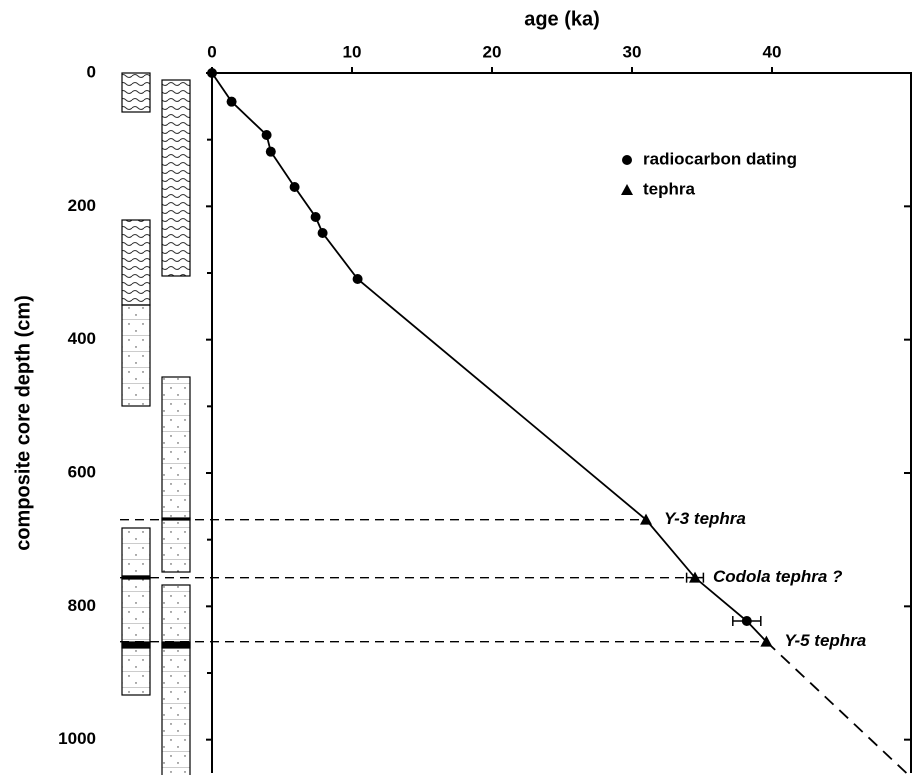 This screenshot has height=775, width=912. What do you see at coordinates (562, 19) in the screenshot?
I see `x-axis-label: age (ka)` at bounding box center [562, 19].